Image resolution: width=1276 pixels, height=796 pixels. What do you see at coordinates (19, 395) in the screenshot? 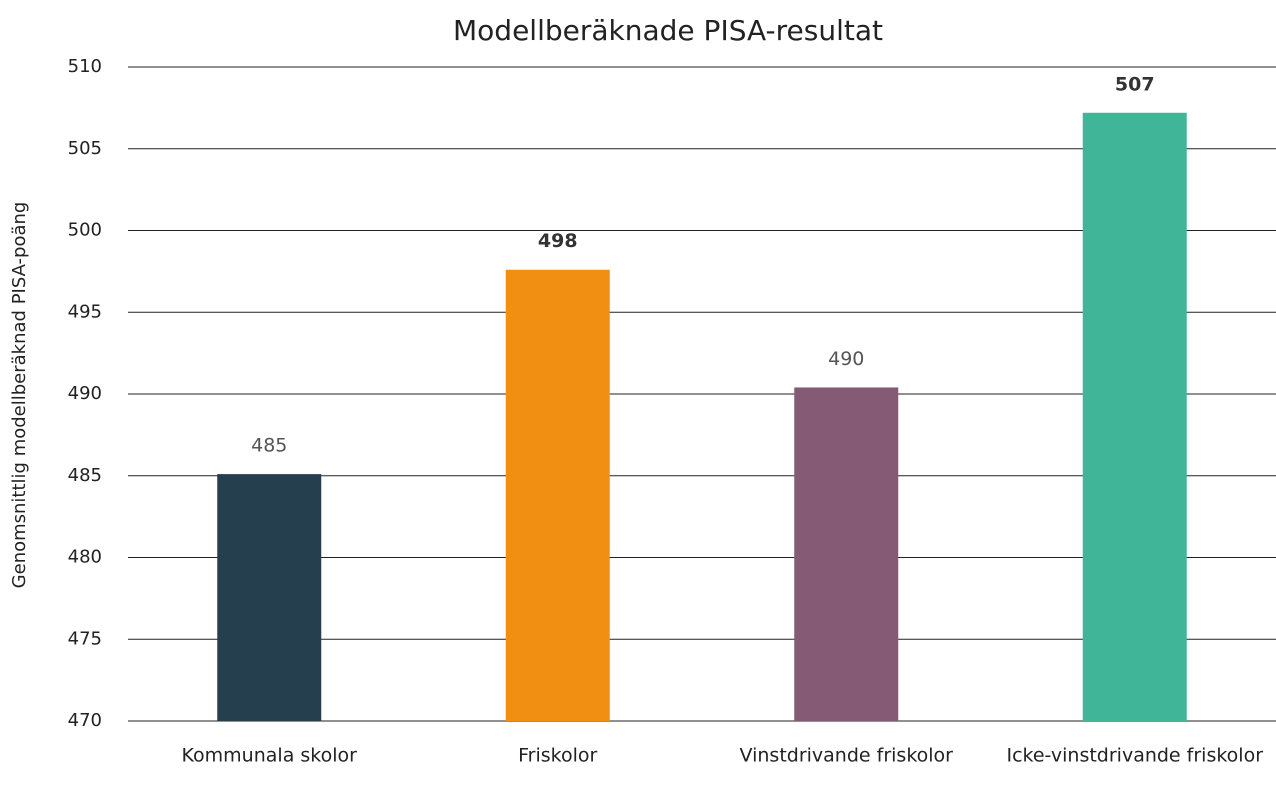
I see `y-axis-label: Genomsnittlig modellberäknad PISA-poäng` at bounding box center [19, 395].